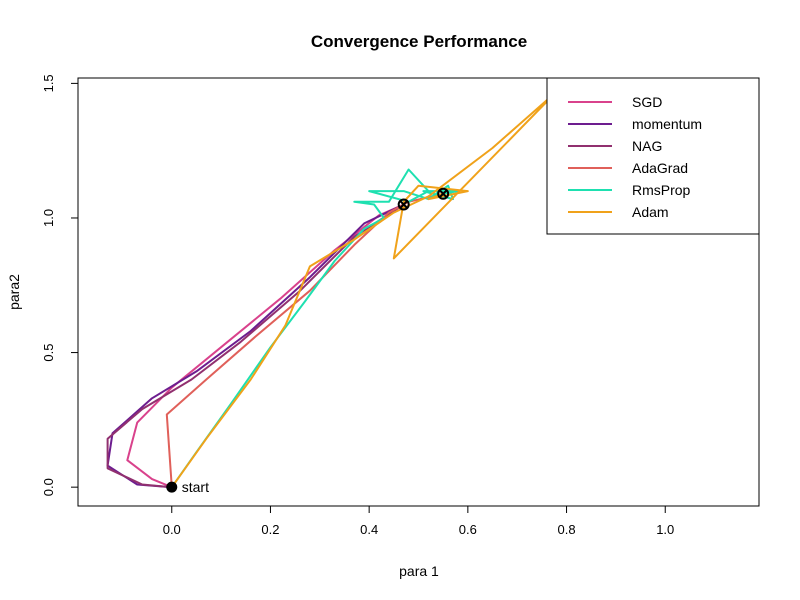  I want to click on legend-box, so click(653, 156).